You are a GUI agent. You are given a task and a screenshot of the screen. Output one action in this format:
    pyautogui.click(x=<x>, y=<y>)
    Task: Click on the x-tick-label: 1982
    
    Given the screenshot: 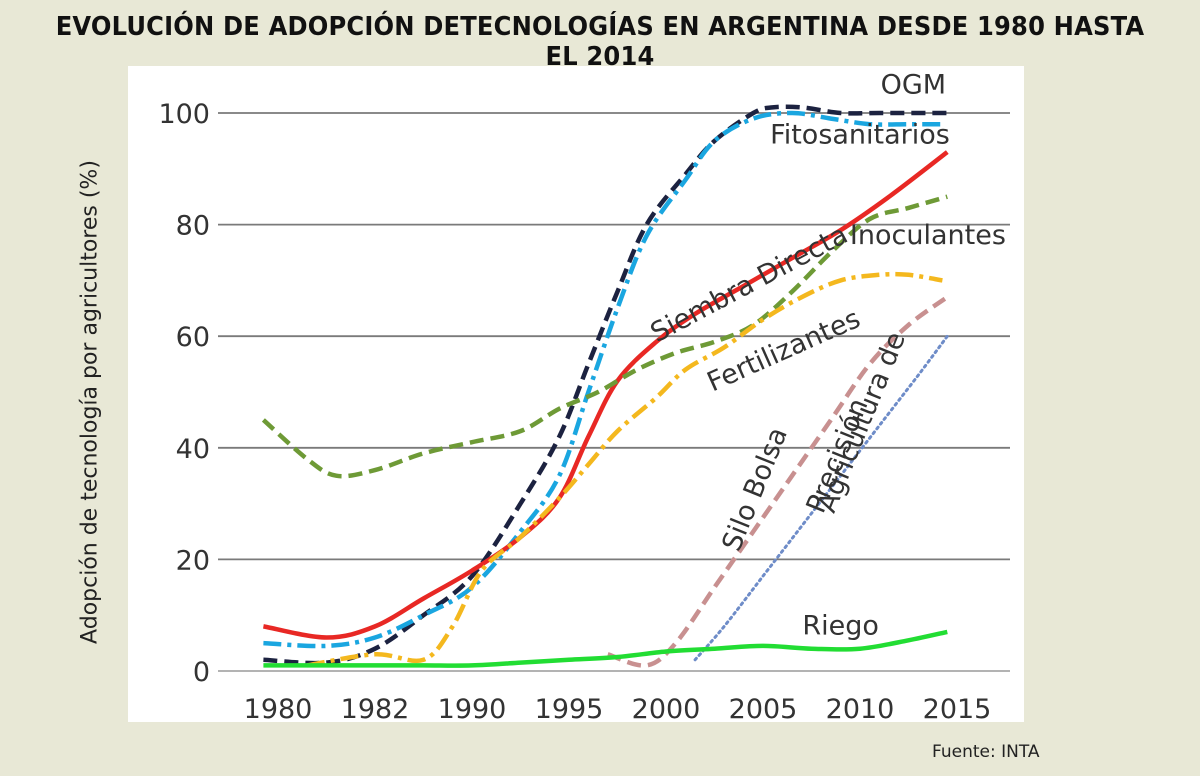 What is the action you would take?
    pyautogui.click(x=375, y=708)
    